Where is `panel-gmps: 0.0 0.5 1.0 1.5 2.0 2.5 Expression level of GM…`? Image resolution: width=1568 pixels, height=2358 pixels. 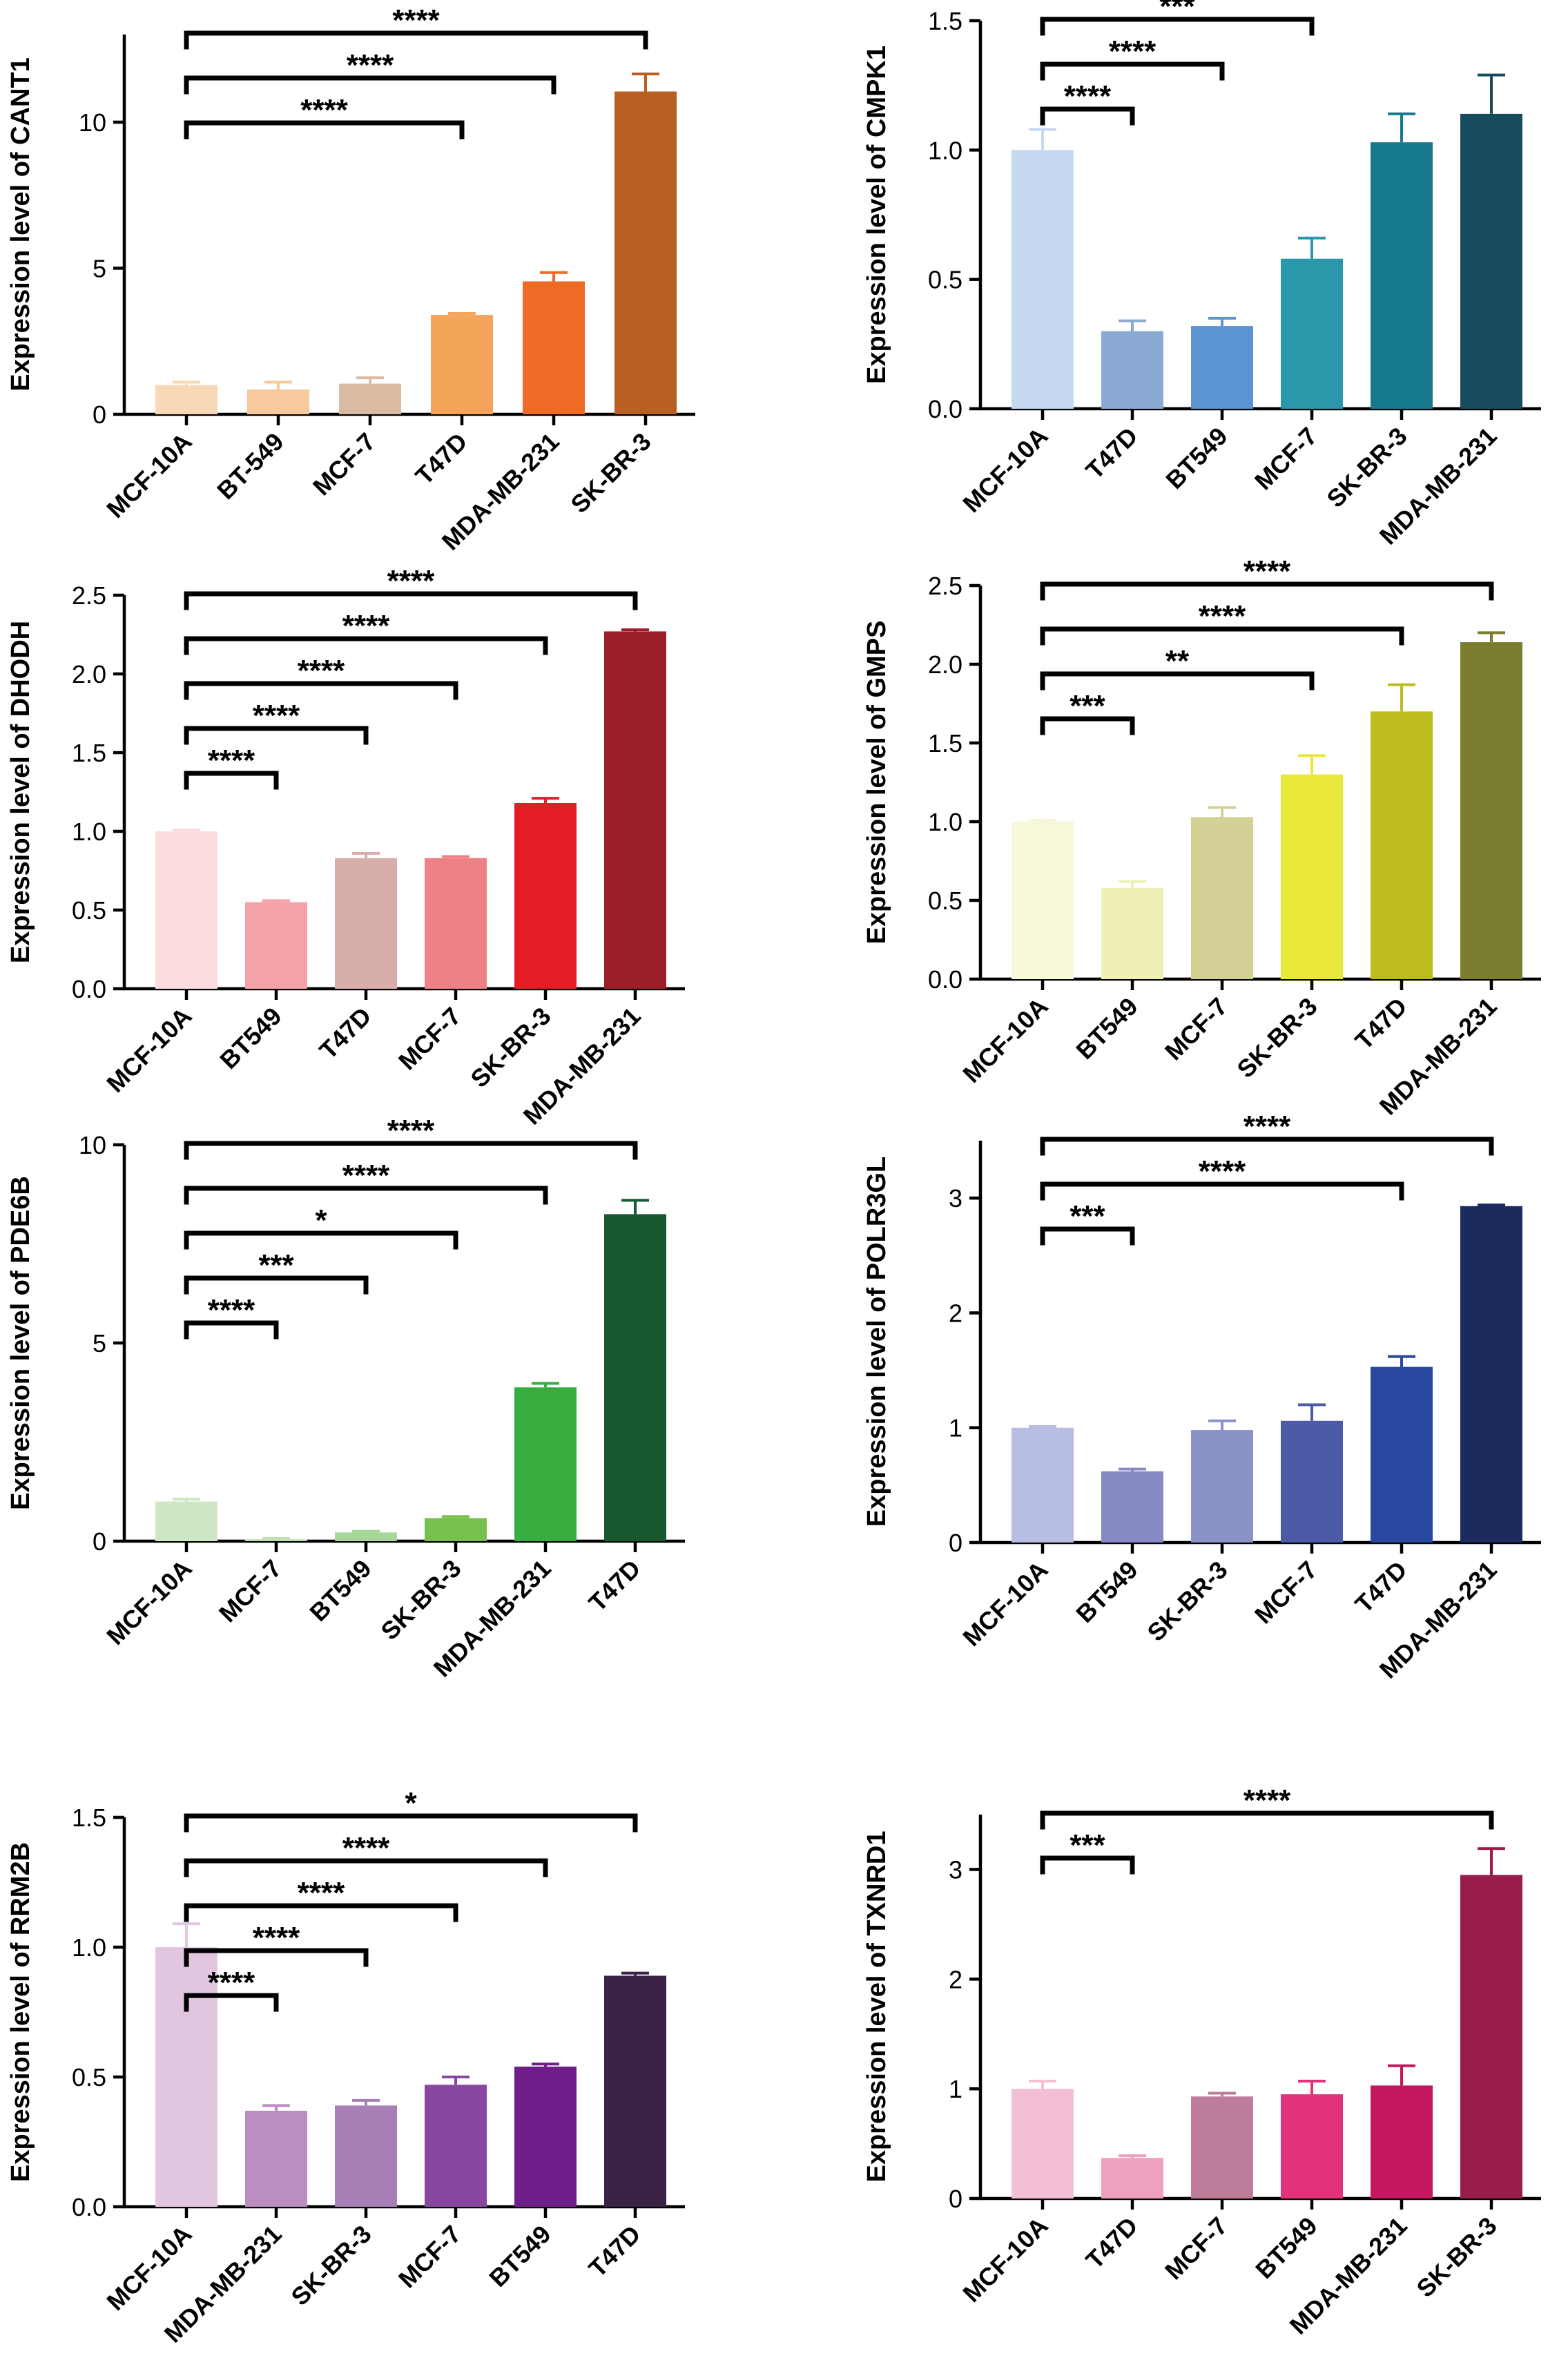
panel-gmps: 0.0 0.5 1.0 1.5 2.0 2.5 Expression level of GM… is located at coordinates (1201, 837).